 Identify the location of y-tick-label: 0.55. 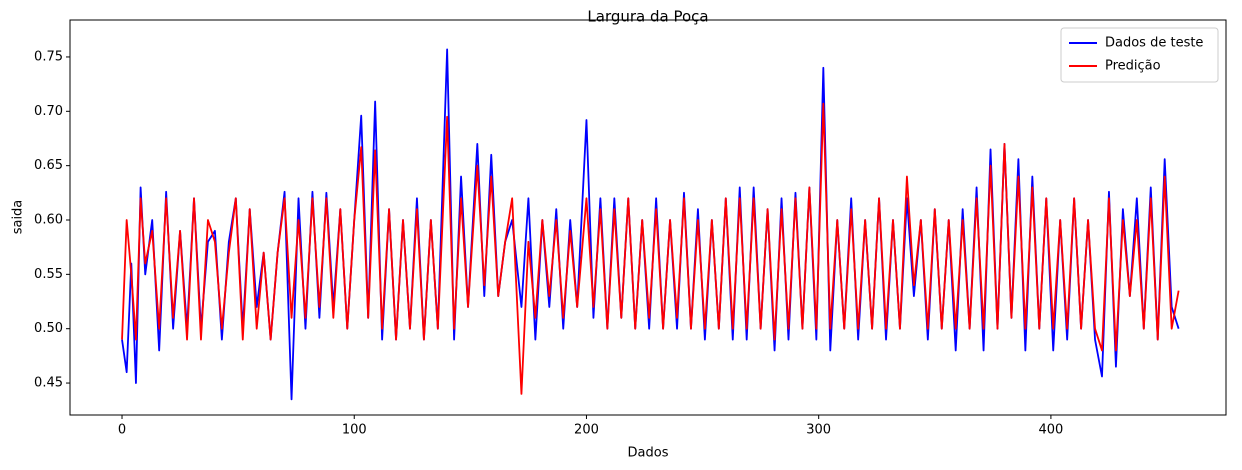
(48, 274).